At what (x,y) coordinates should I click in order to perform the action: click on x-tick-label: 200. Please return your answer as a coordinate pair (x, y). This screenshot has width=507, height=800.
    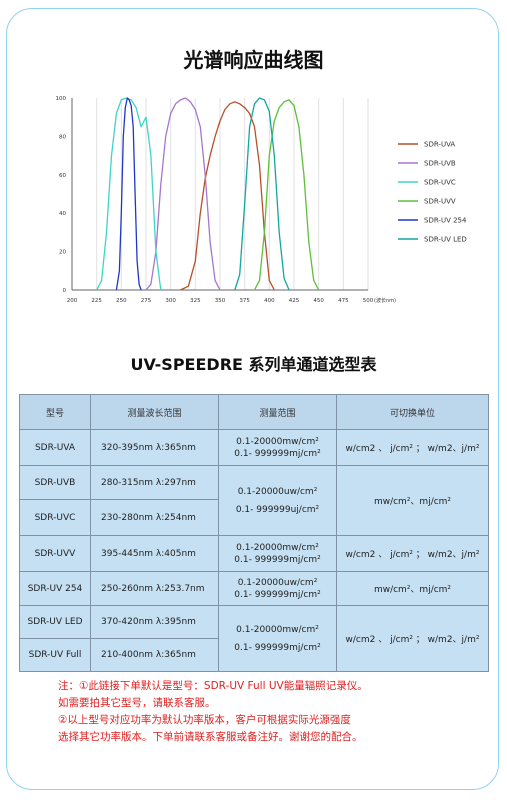
    Looking at the image, I should click on (72, 301).